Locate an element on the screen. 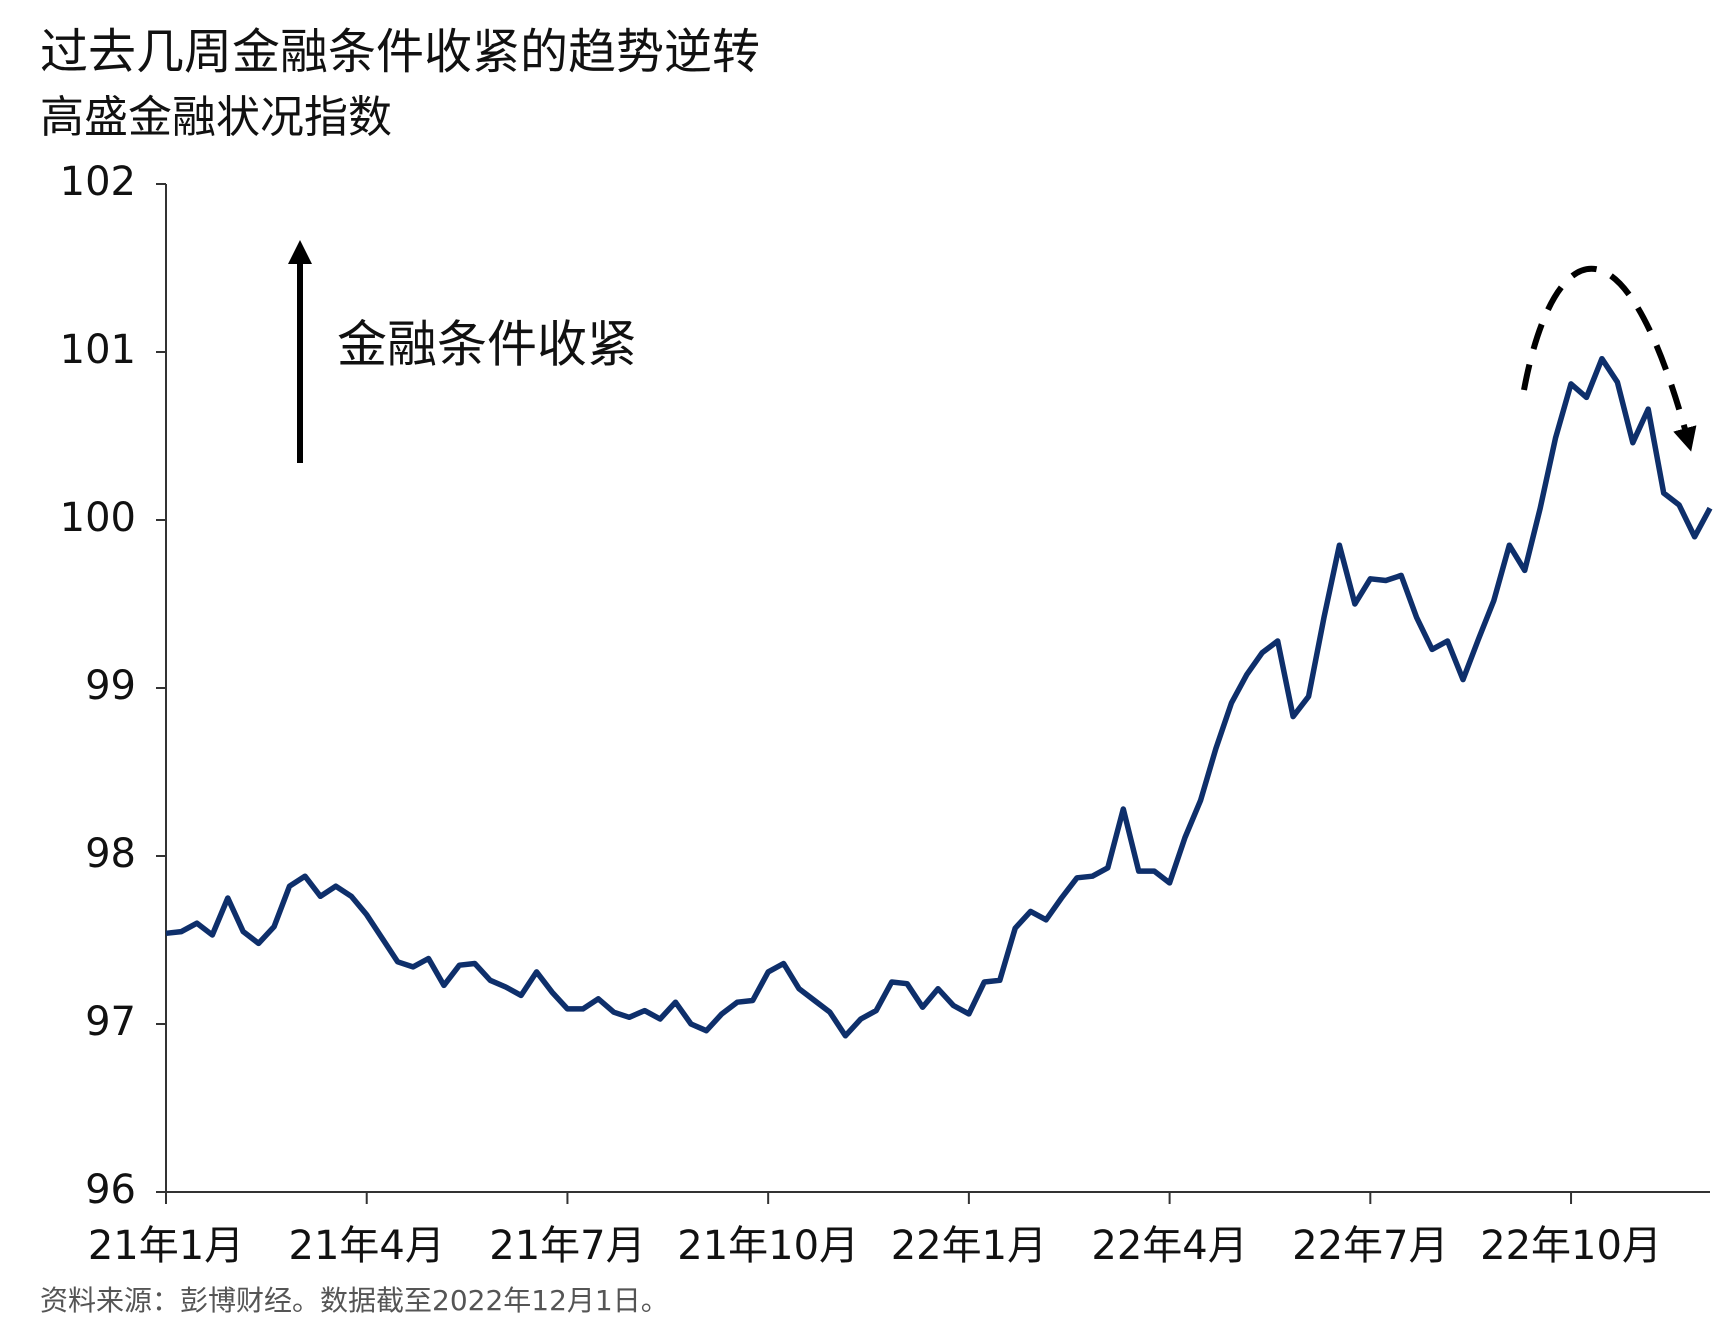  x-tick-label: 21年7月 is located at coordinates (567, 1246).